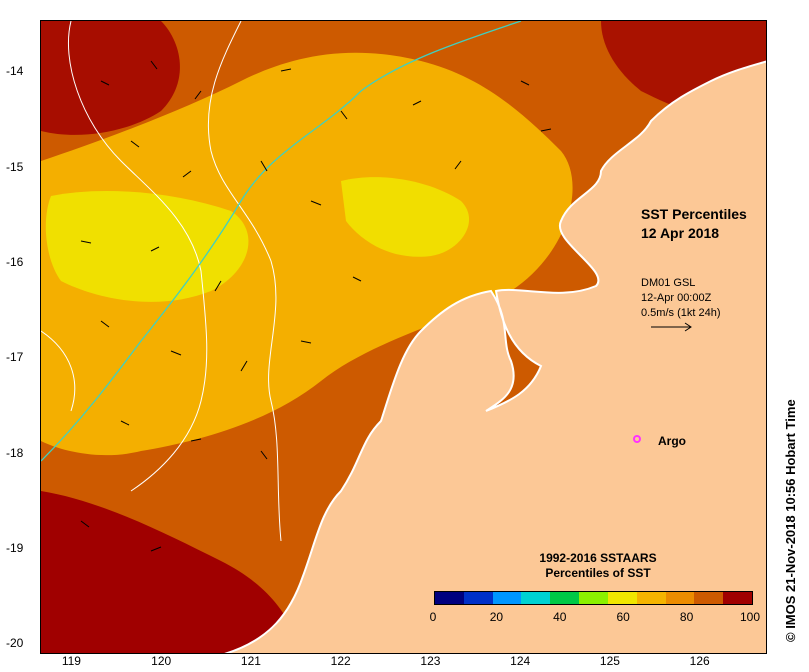 The image size is (809, 672). What do you see at coordinates (15, 71) in the screenshot?
I see `lat-tick-label: -14` at bounding box center [15, 71].